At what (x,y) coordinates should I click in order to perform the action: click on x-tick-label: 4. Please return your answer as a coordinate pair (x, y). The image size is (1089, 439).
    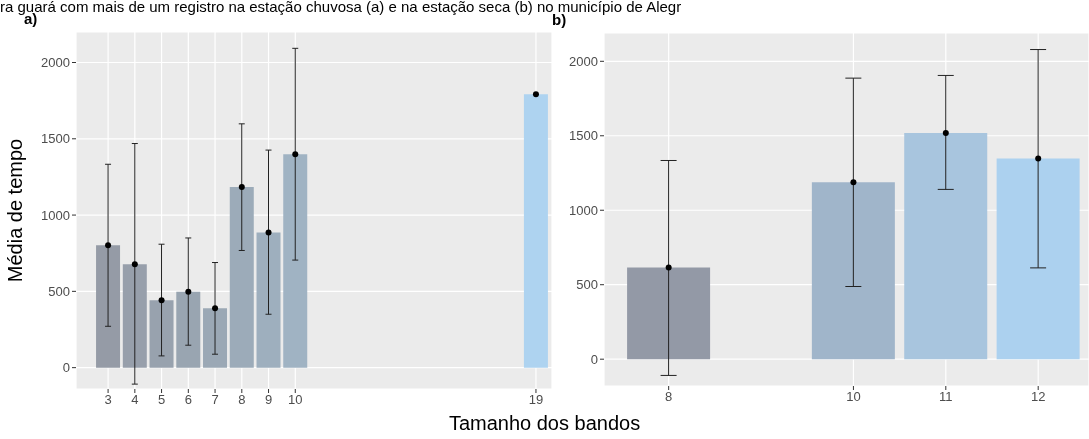
    Looking at the image, I should click on (135, 400).